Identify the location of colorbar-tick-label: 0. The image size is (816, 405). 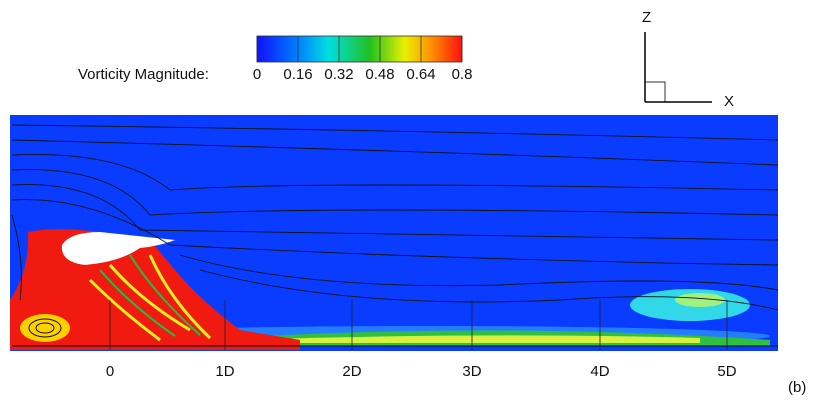
(257, 74).